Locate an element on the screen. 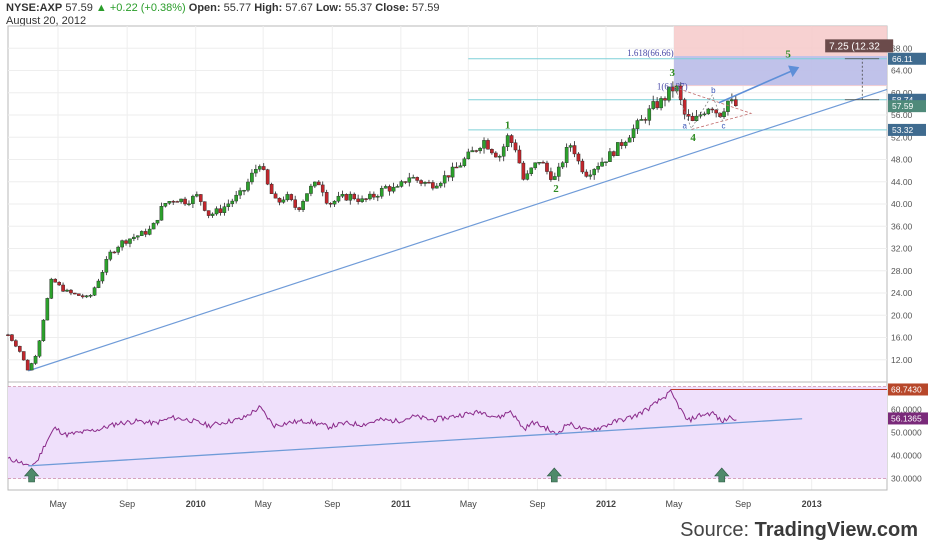 This screenshot has width=932, height=550. projection-arrowhead is located at coordinates (794, 71).